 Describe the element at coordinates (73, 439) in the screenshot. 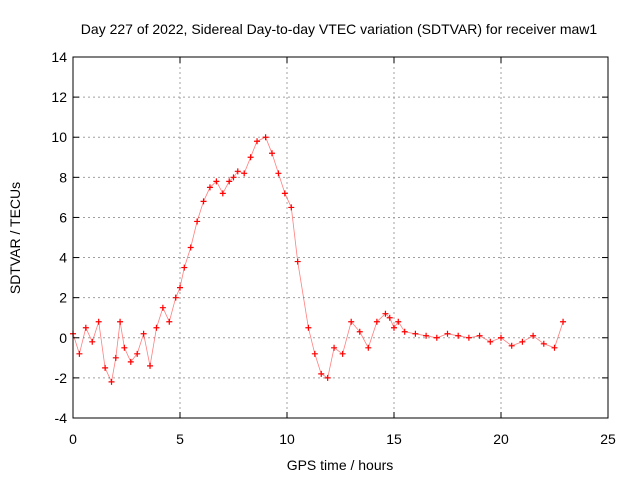

I see `x-tick-label: 0` at that location.